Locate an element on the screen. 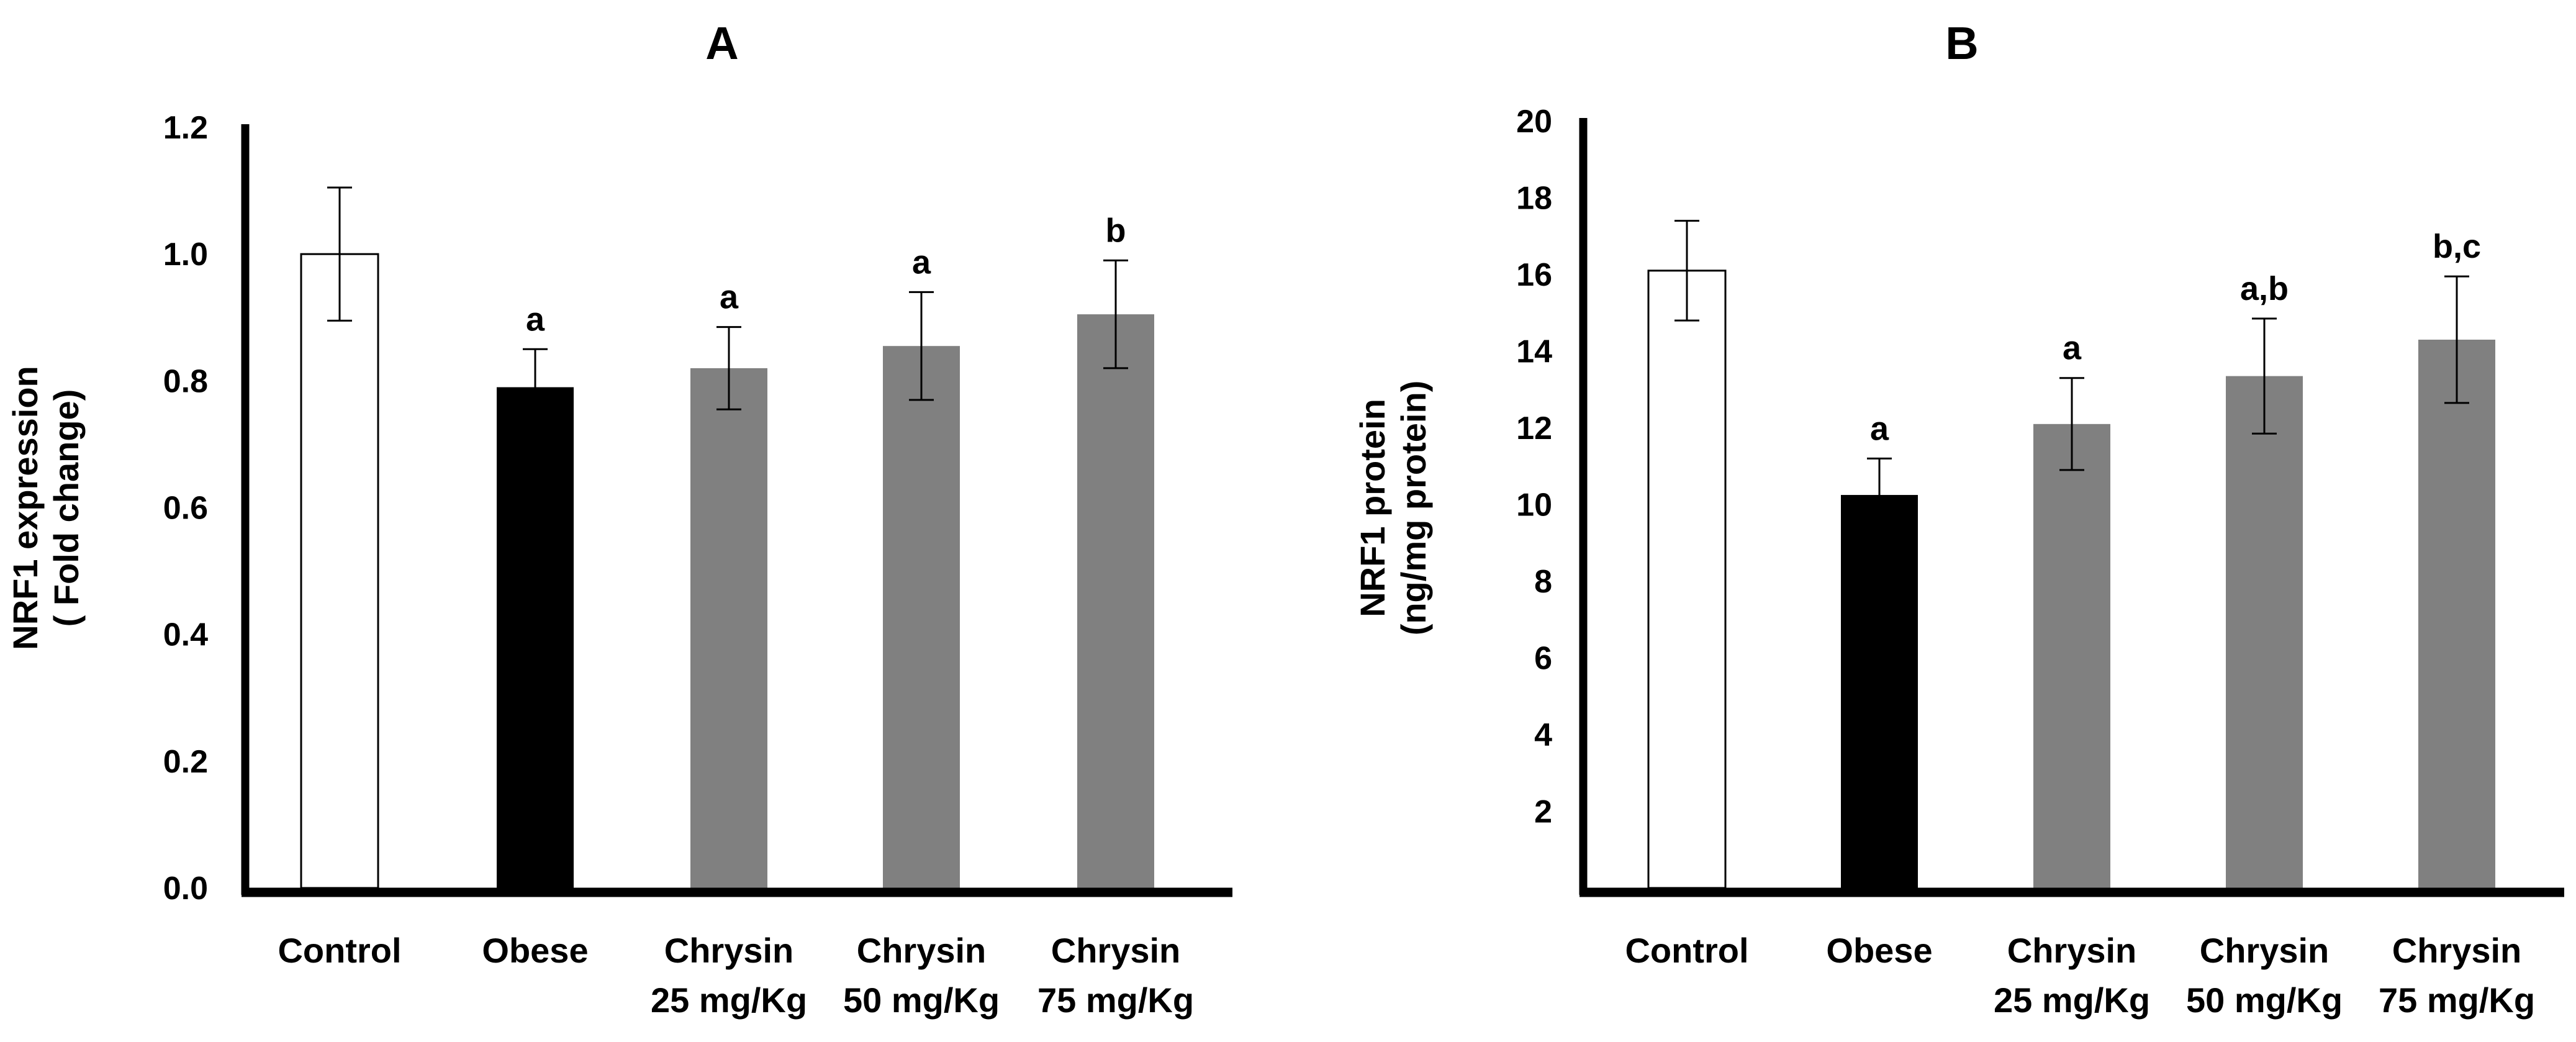 The image size is (2576, 1042). chart-title: A is located at coordinates (721, 43).